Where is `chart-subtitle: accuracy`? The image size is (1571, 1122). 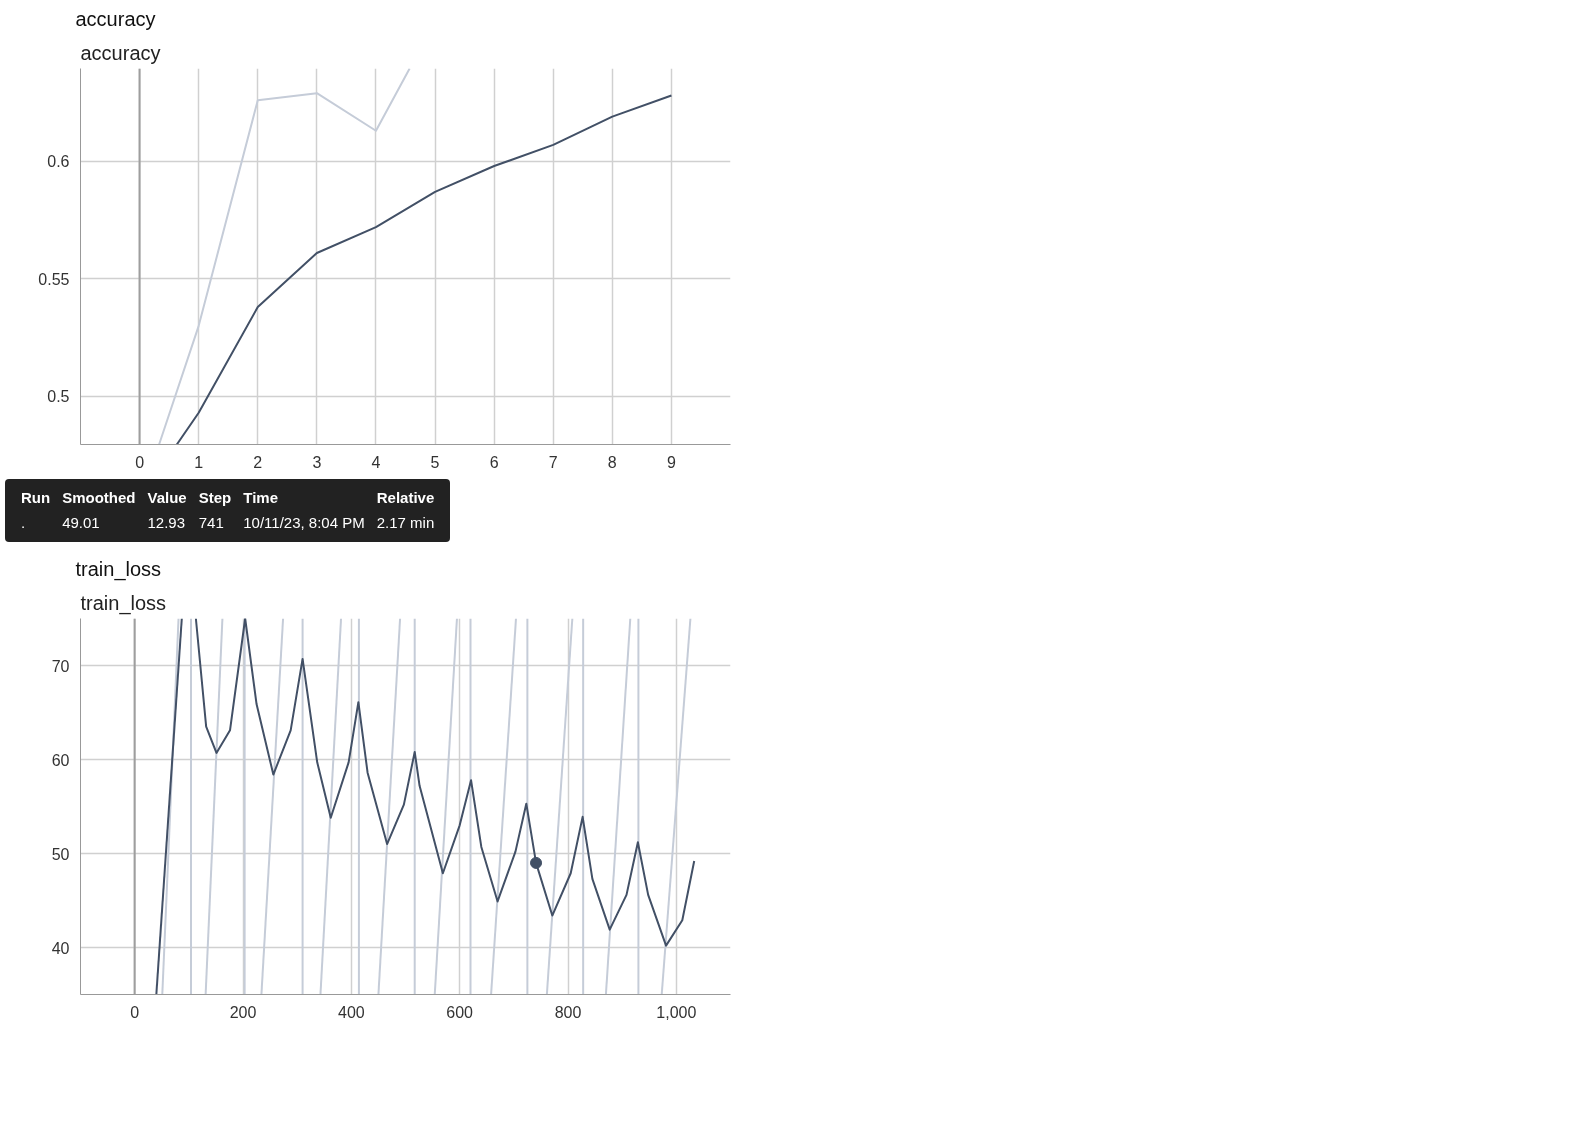 chart-subtitle: accuracy is located at coordinates (120, 52).